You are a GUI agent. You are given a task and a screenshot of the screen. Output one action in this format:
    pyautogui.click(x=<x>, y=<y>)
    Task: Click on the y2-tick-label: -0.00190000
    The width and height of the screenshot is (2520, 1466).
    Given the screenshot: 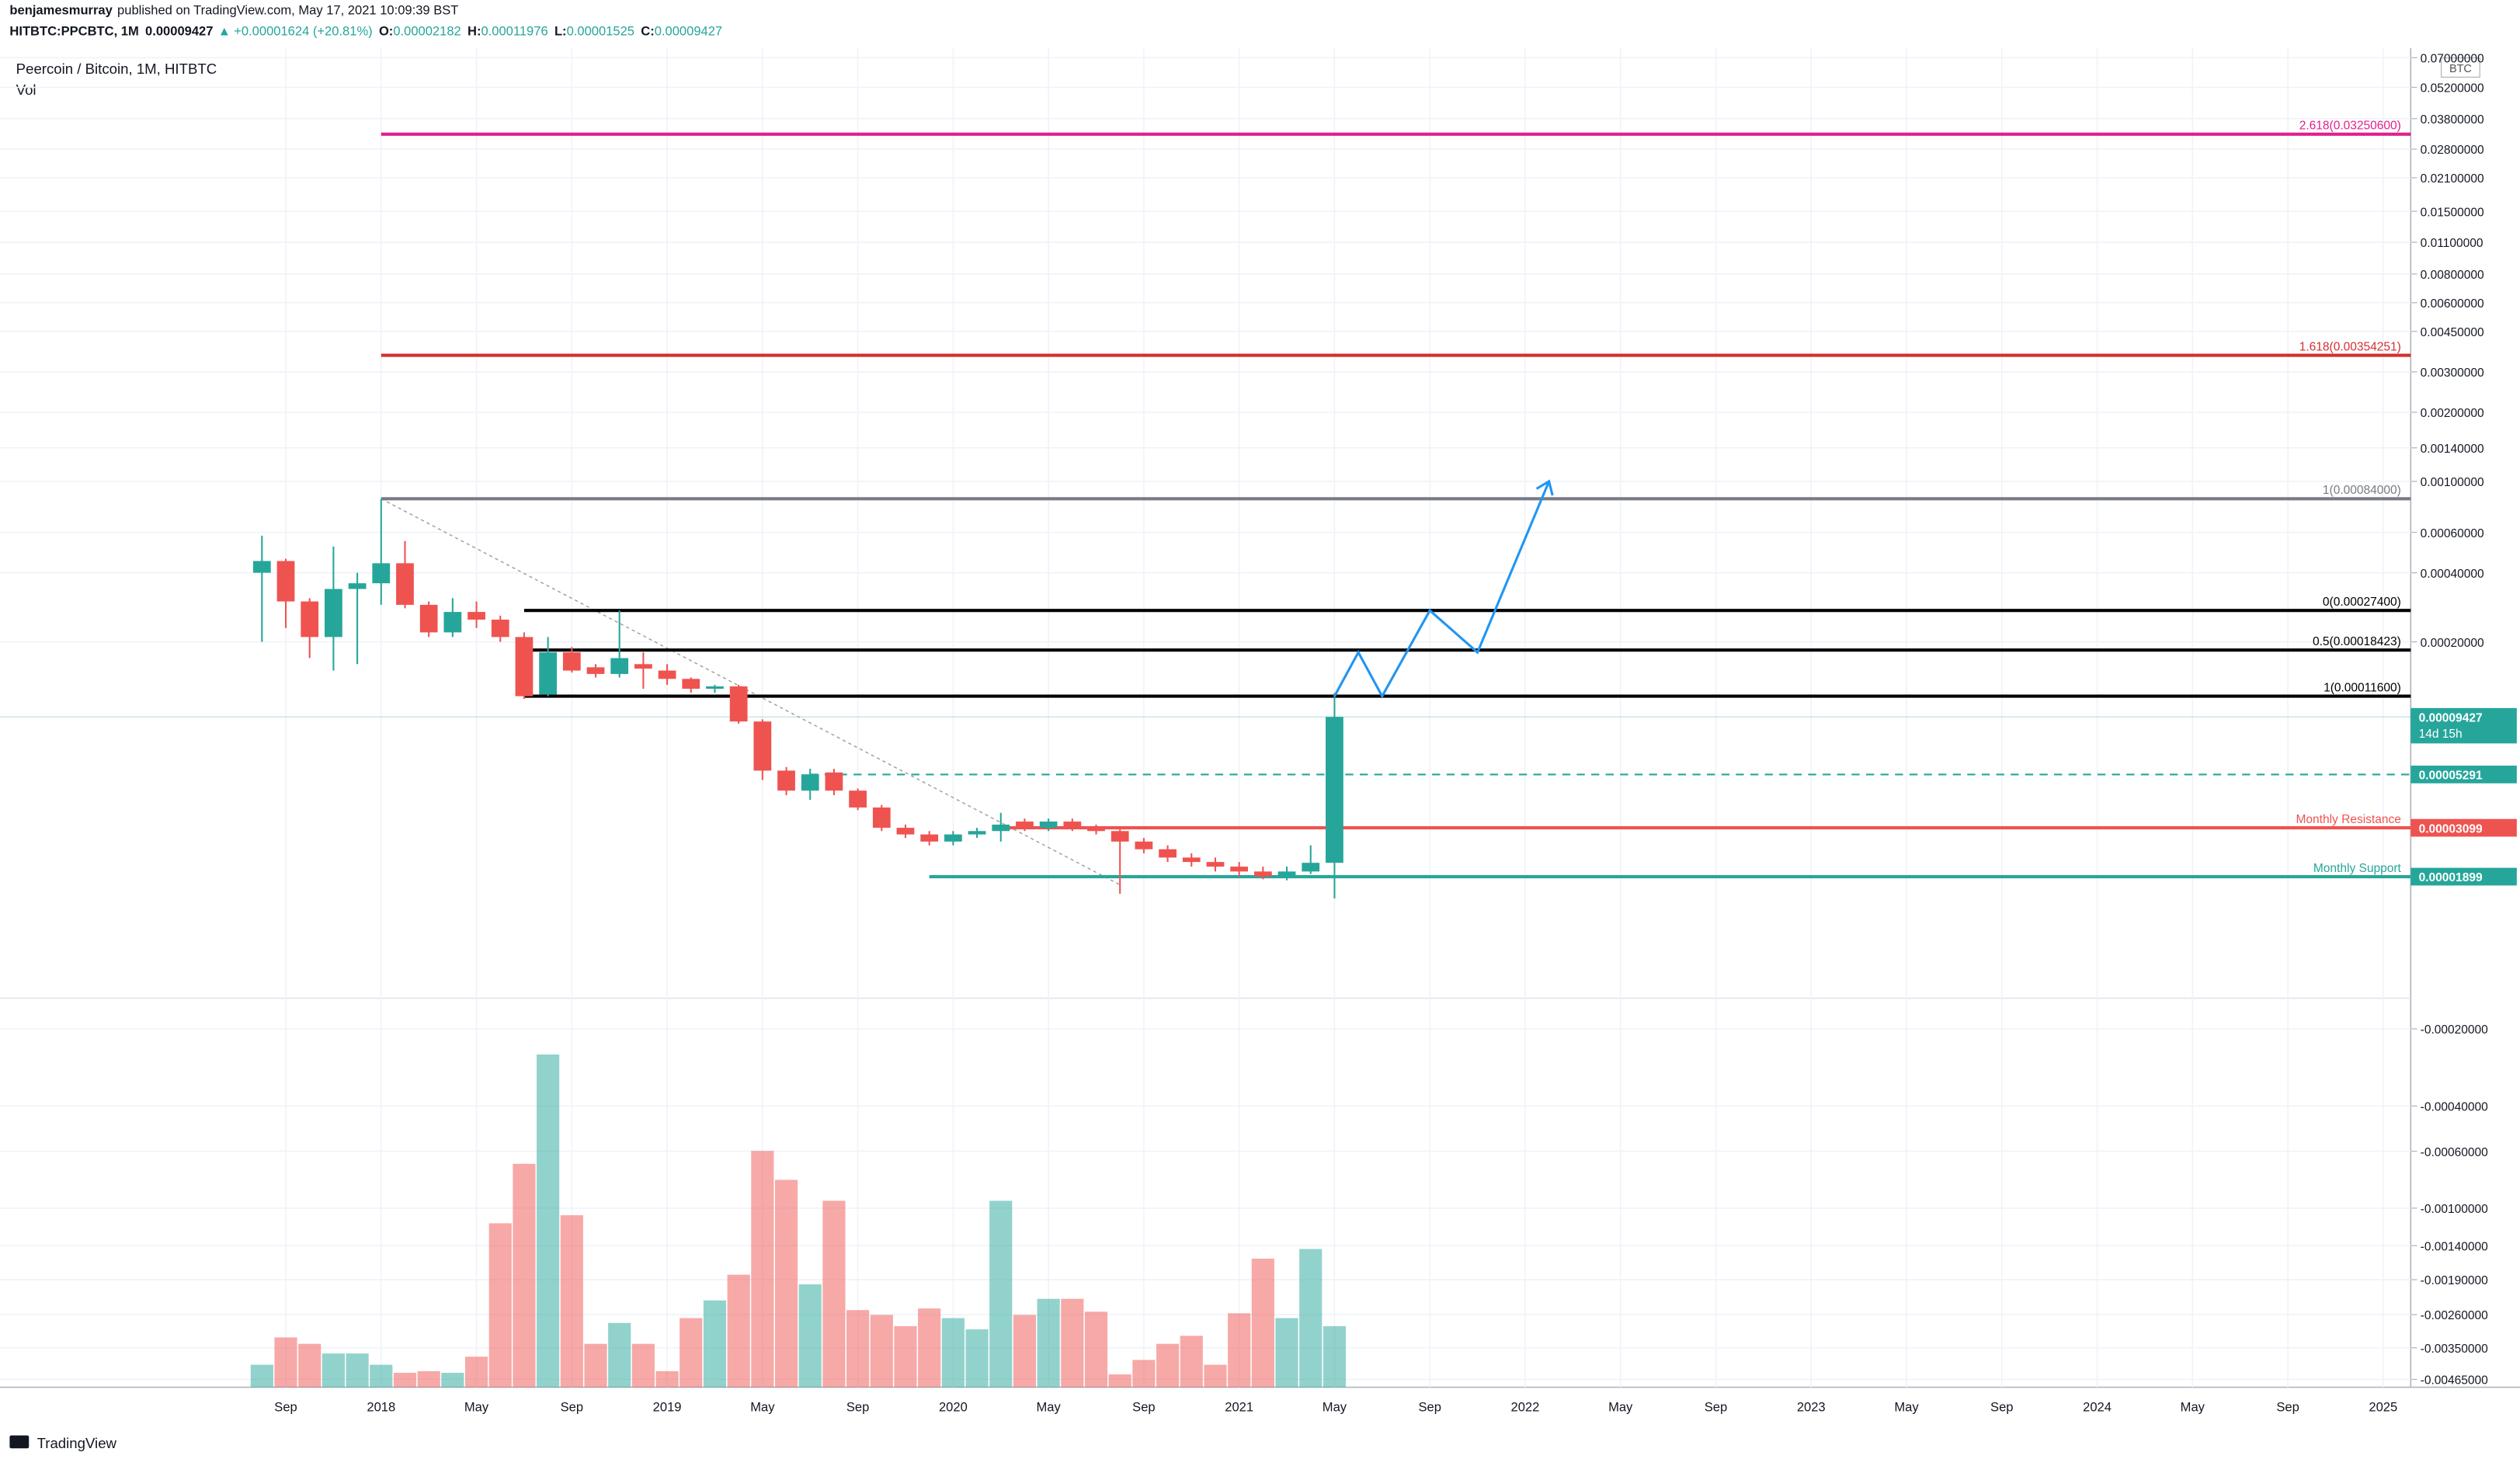 What is the action you would take?
    pyautogui.click(x=2454, y=1280)
    